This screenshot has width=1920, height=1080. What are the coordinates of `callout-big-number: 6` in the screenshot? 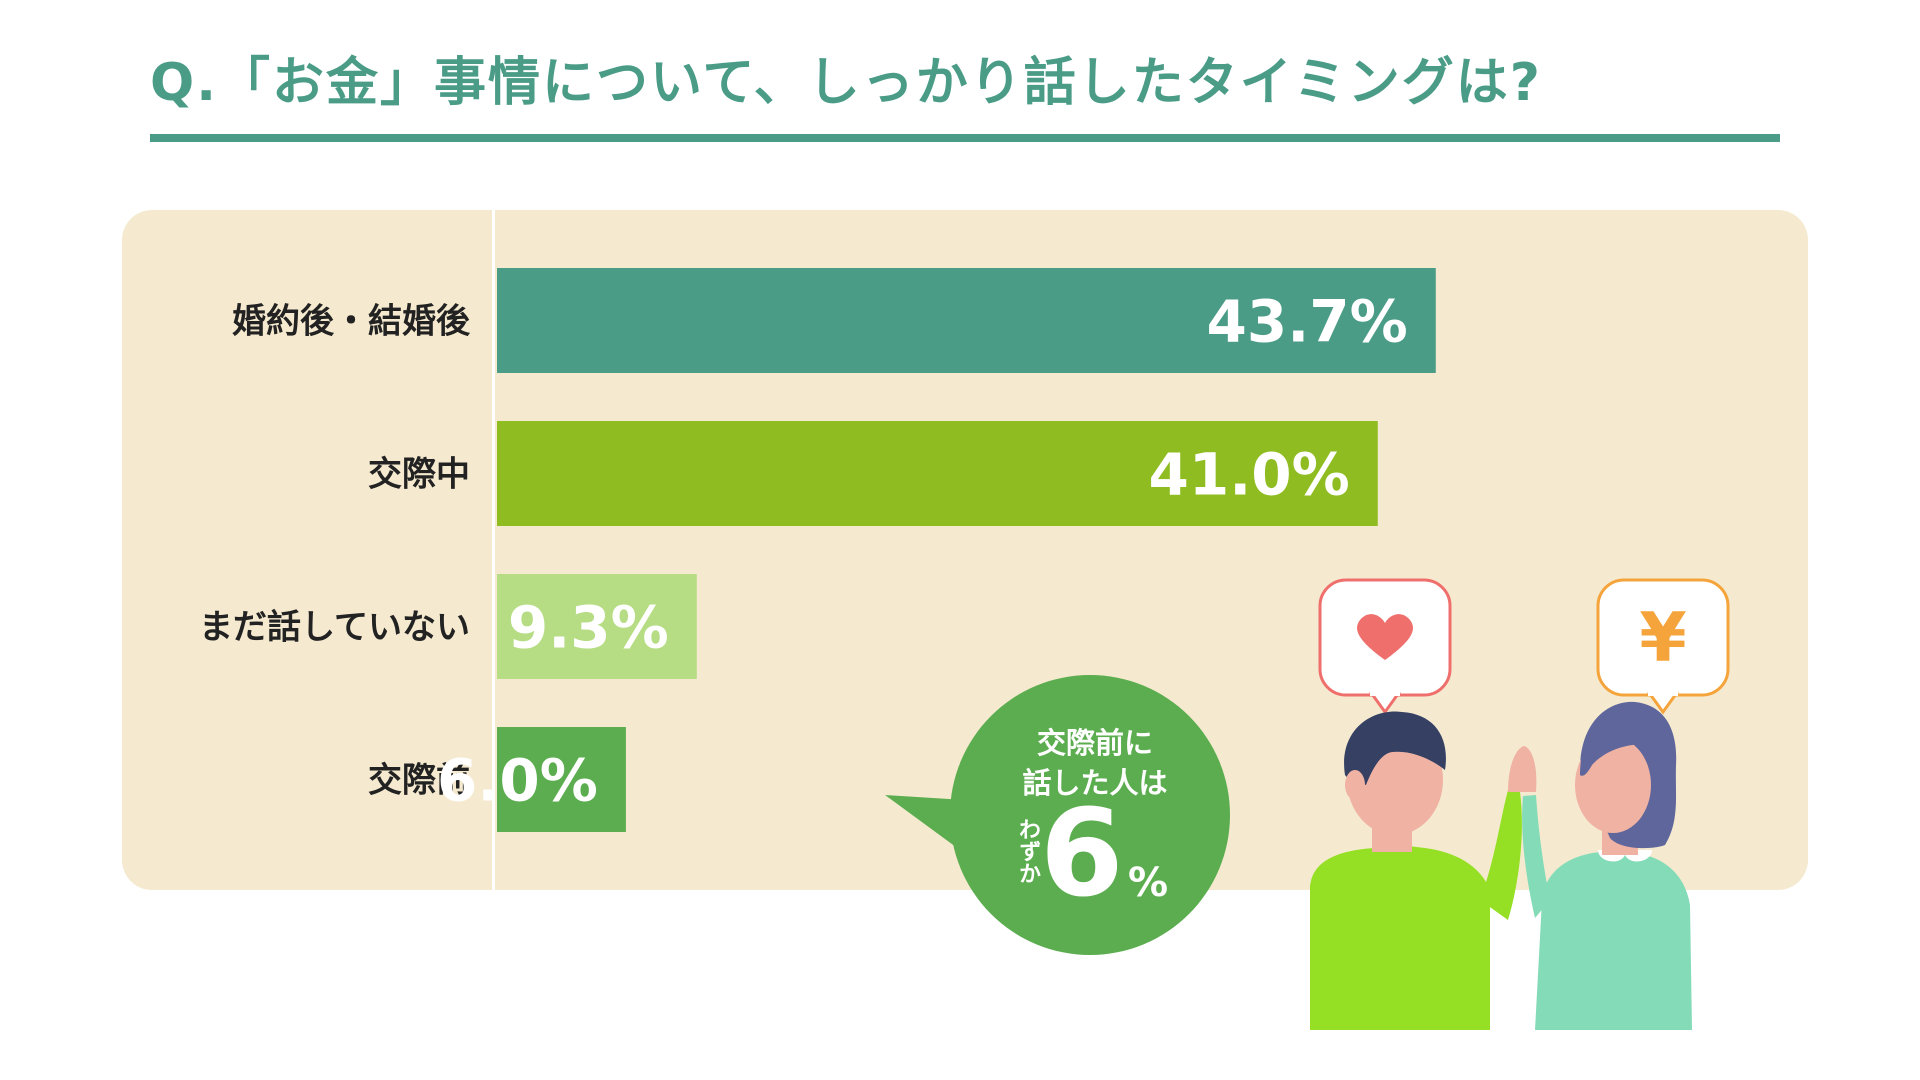 It's located at (1082, 854).